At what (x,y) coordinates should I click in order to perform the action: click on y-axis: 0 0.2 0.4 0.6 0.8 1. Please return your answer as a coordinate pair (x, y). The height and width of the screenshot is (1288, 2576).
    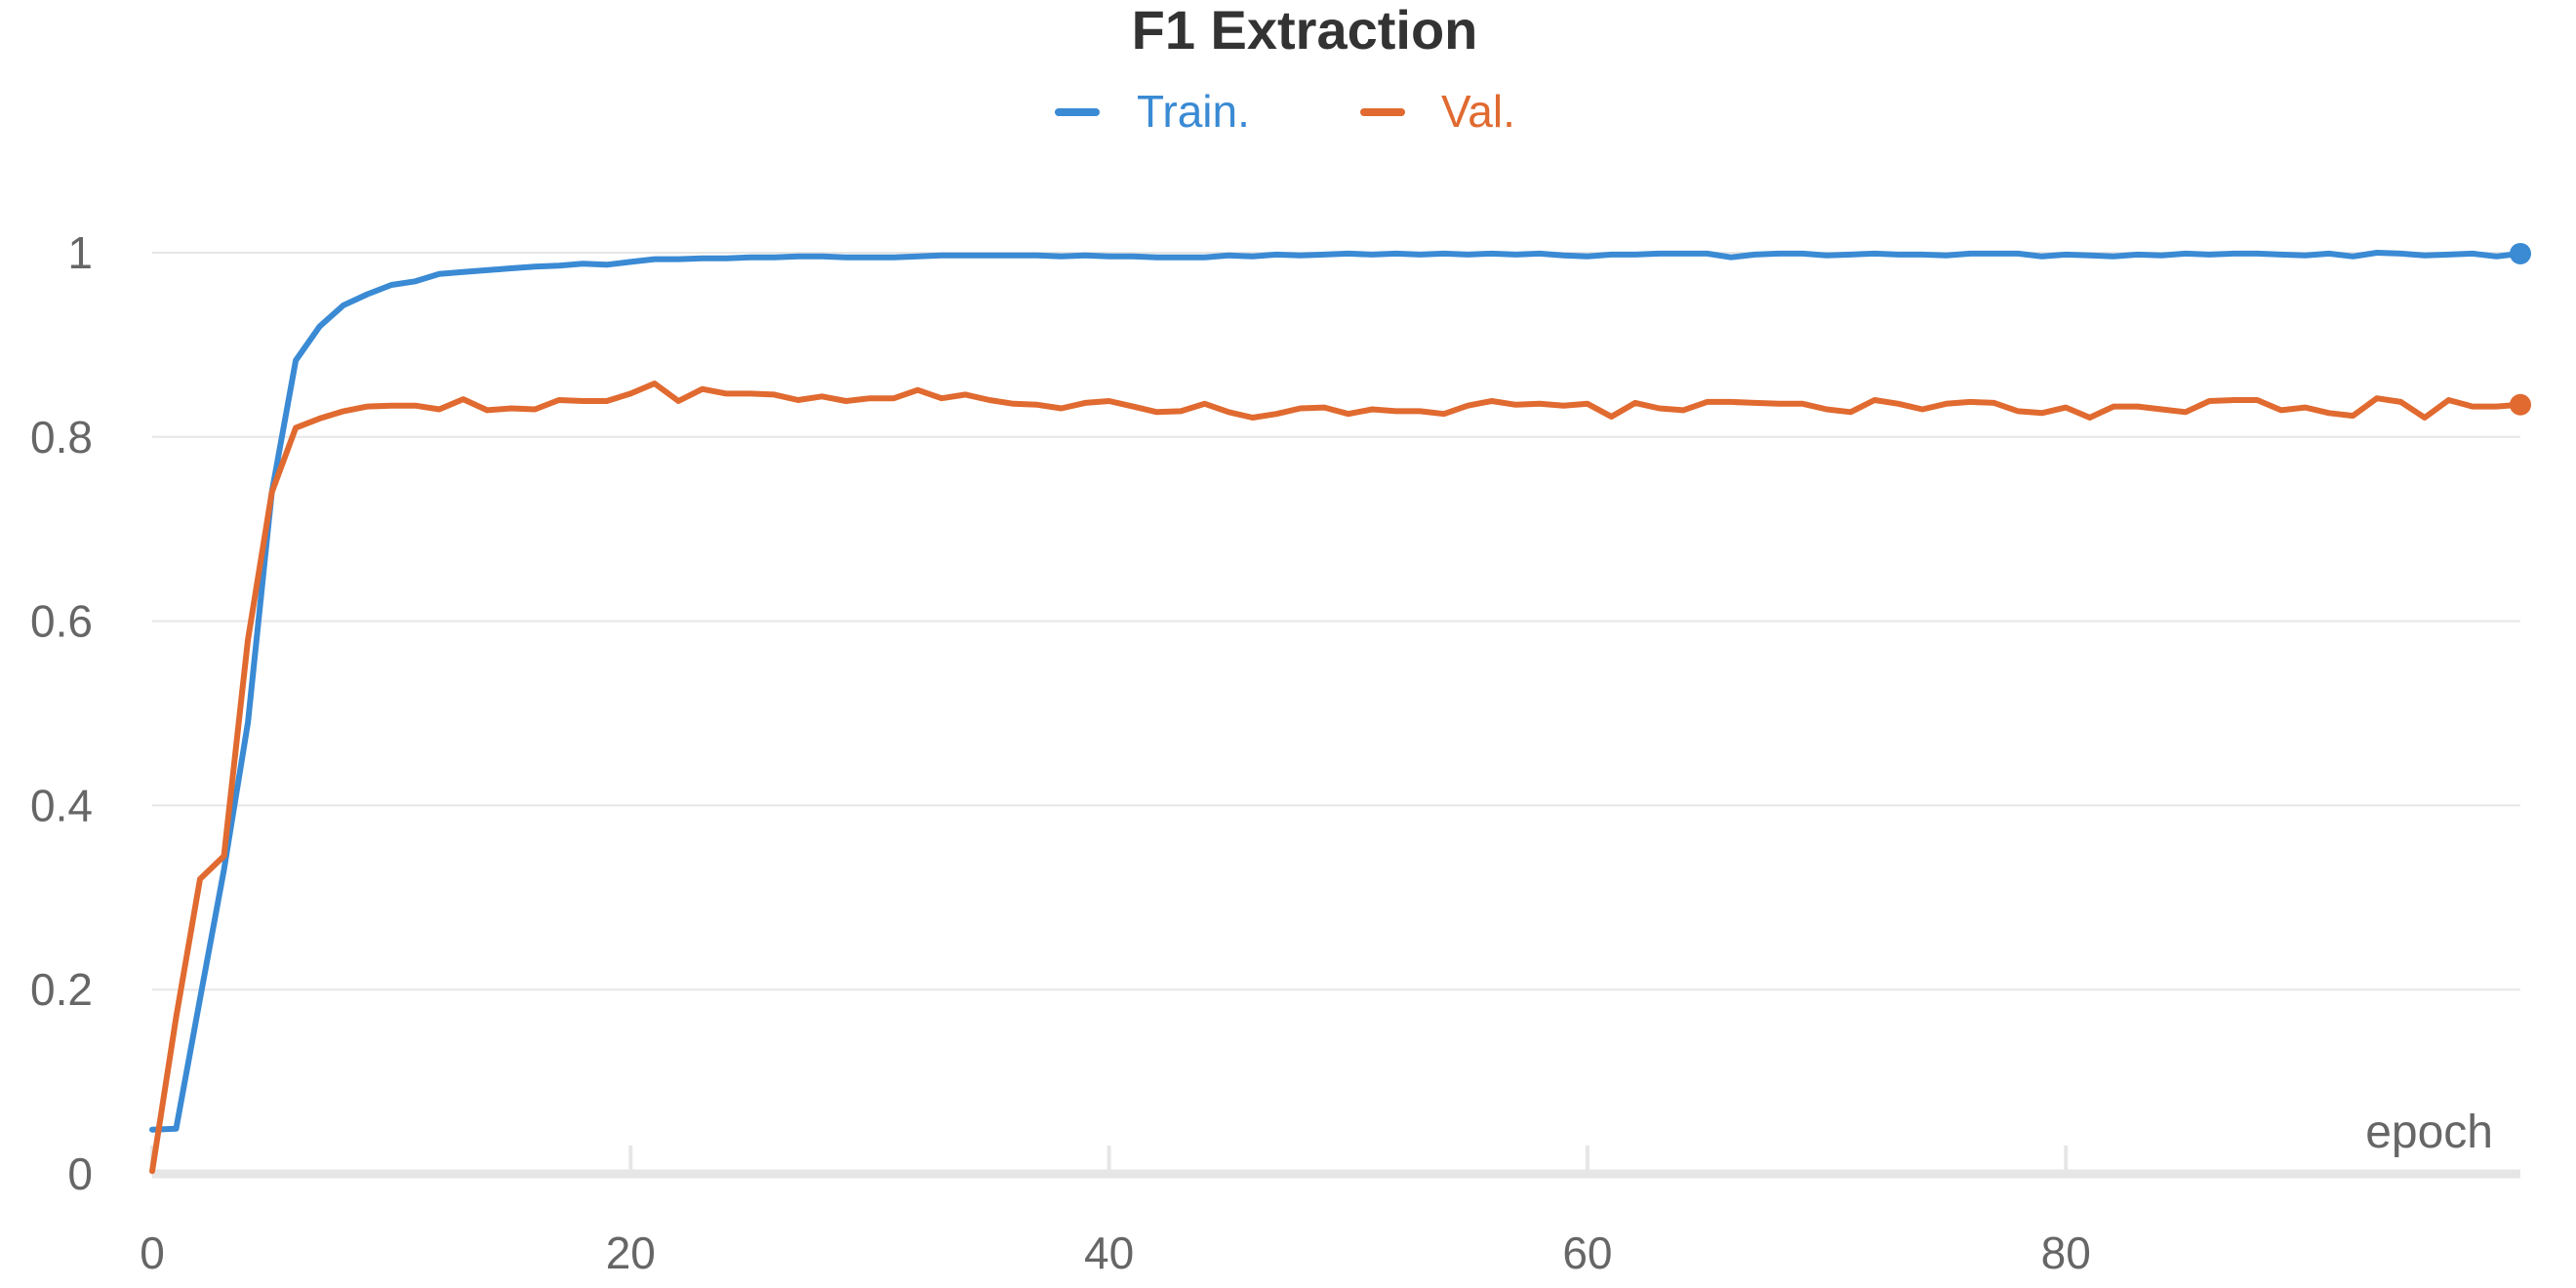
    Looking at the image, I should click on (61, 713).